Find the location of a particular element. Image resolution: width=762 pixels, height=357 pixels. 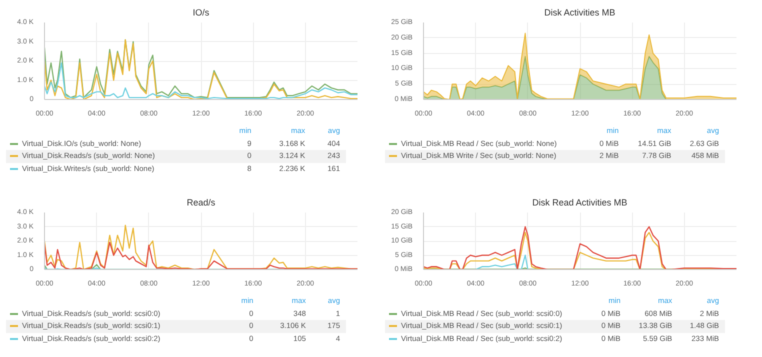

chart-title: Disk Activities MB is located at coordinates (580, 13).